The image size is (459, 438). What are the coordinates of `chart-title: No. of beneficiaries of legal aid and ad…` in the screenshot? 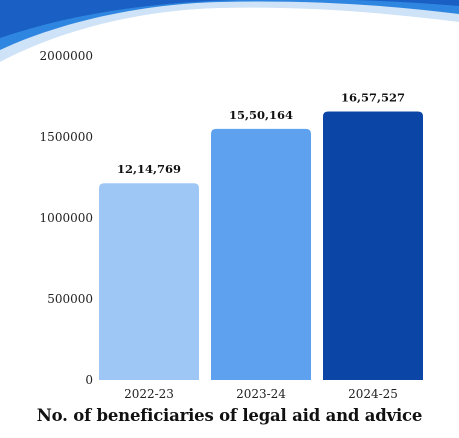 It's located at (229, 415).